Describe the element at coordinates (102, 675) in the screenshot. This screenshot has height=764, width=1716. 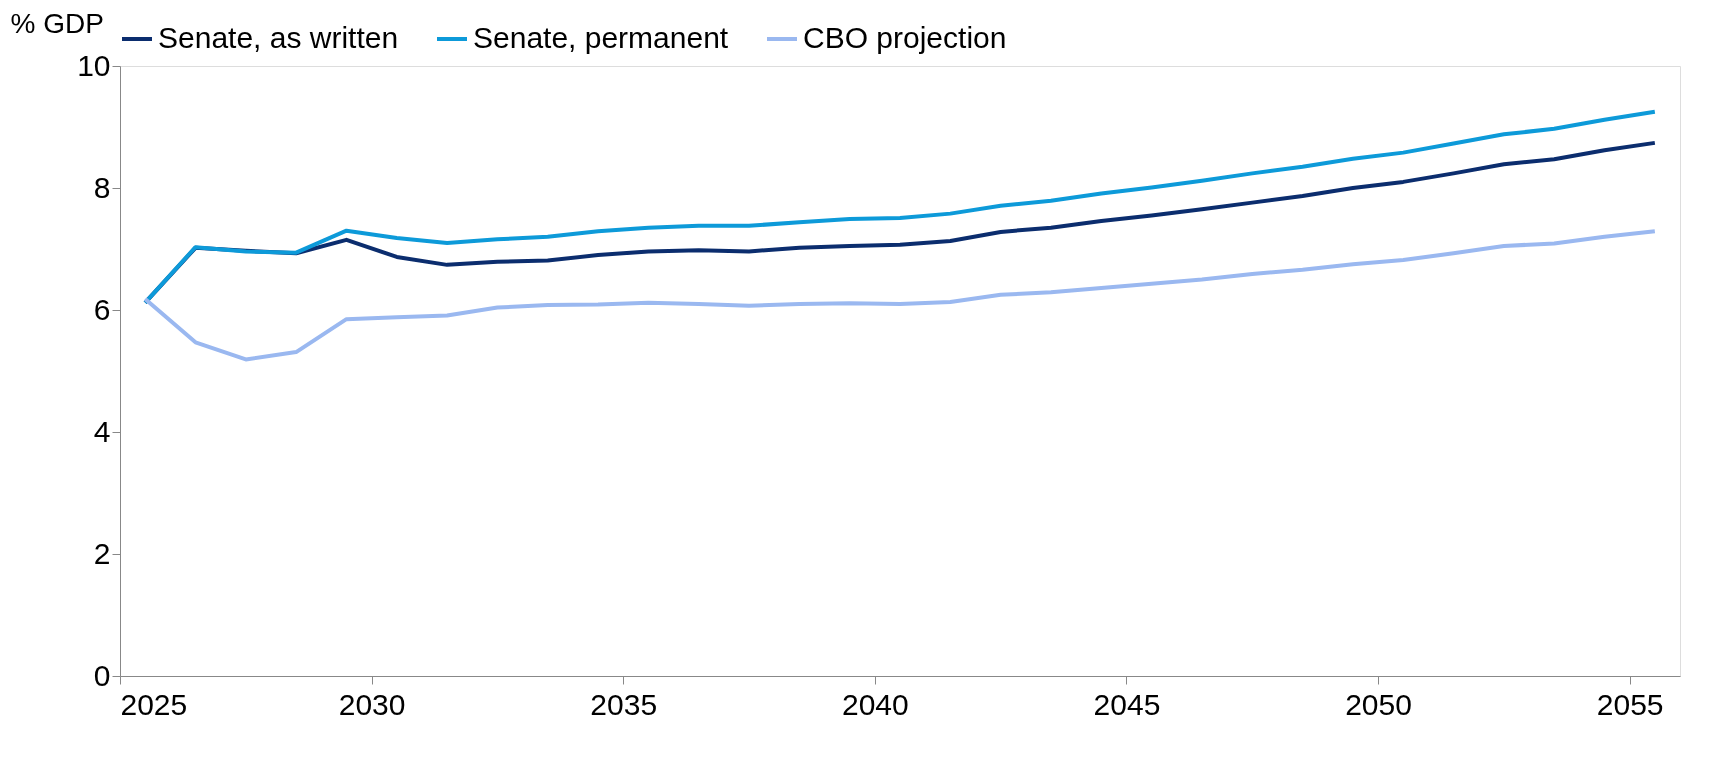
I see `y-tick-label: 0` at that location.